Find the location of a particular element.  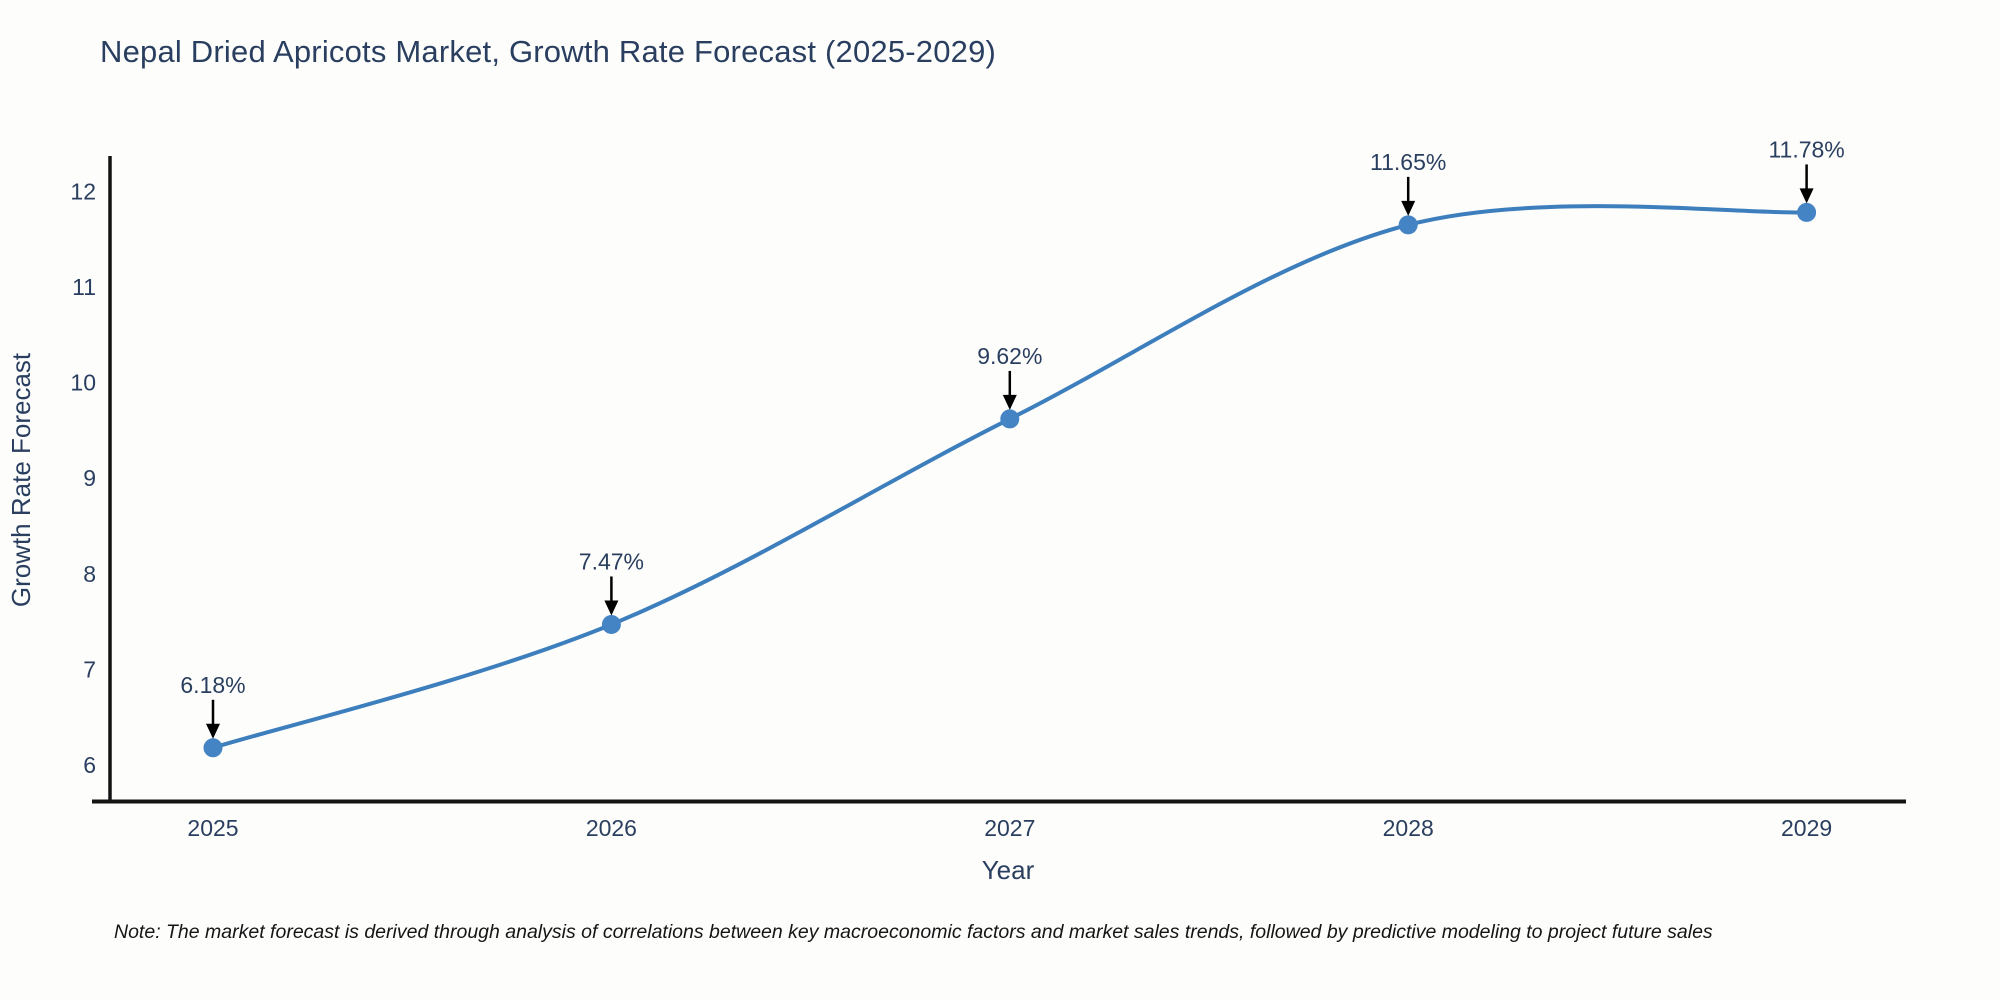

point-annotation: 11.78% is located at coordinates (1806, 170).